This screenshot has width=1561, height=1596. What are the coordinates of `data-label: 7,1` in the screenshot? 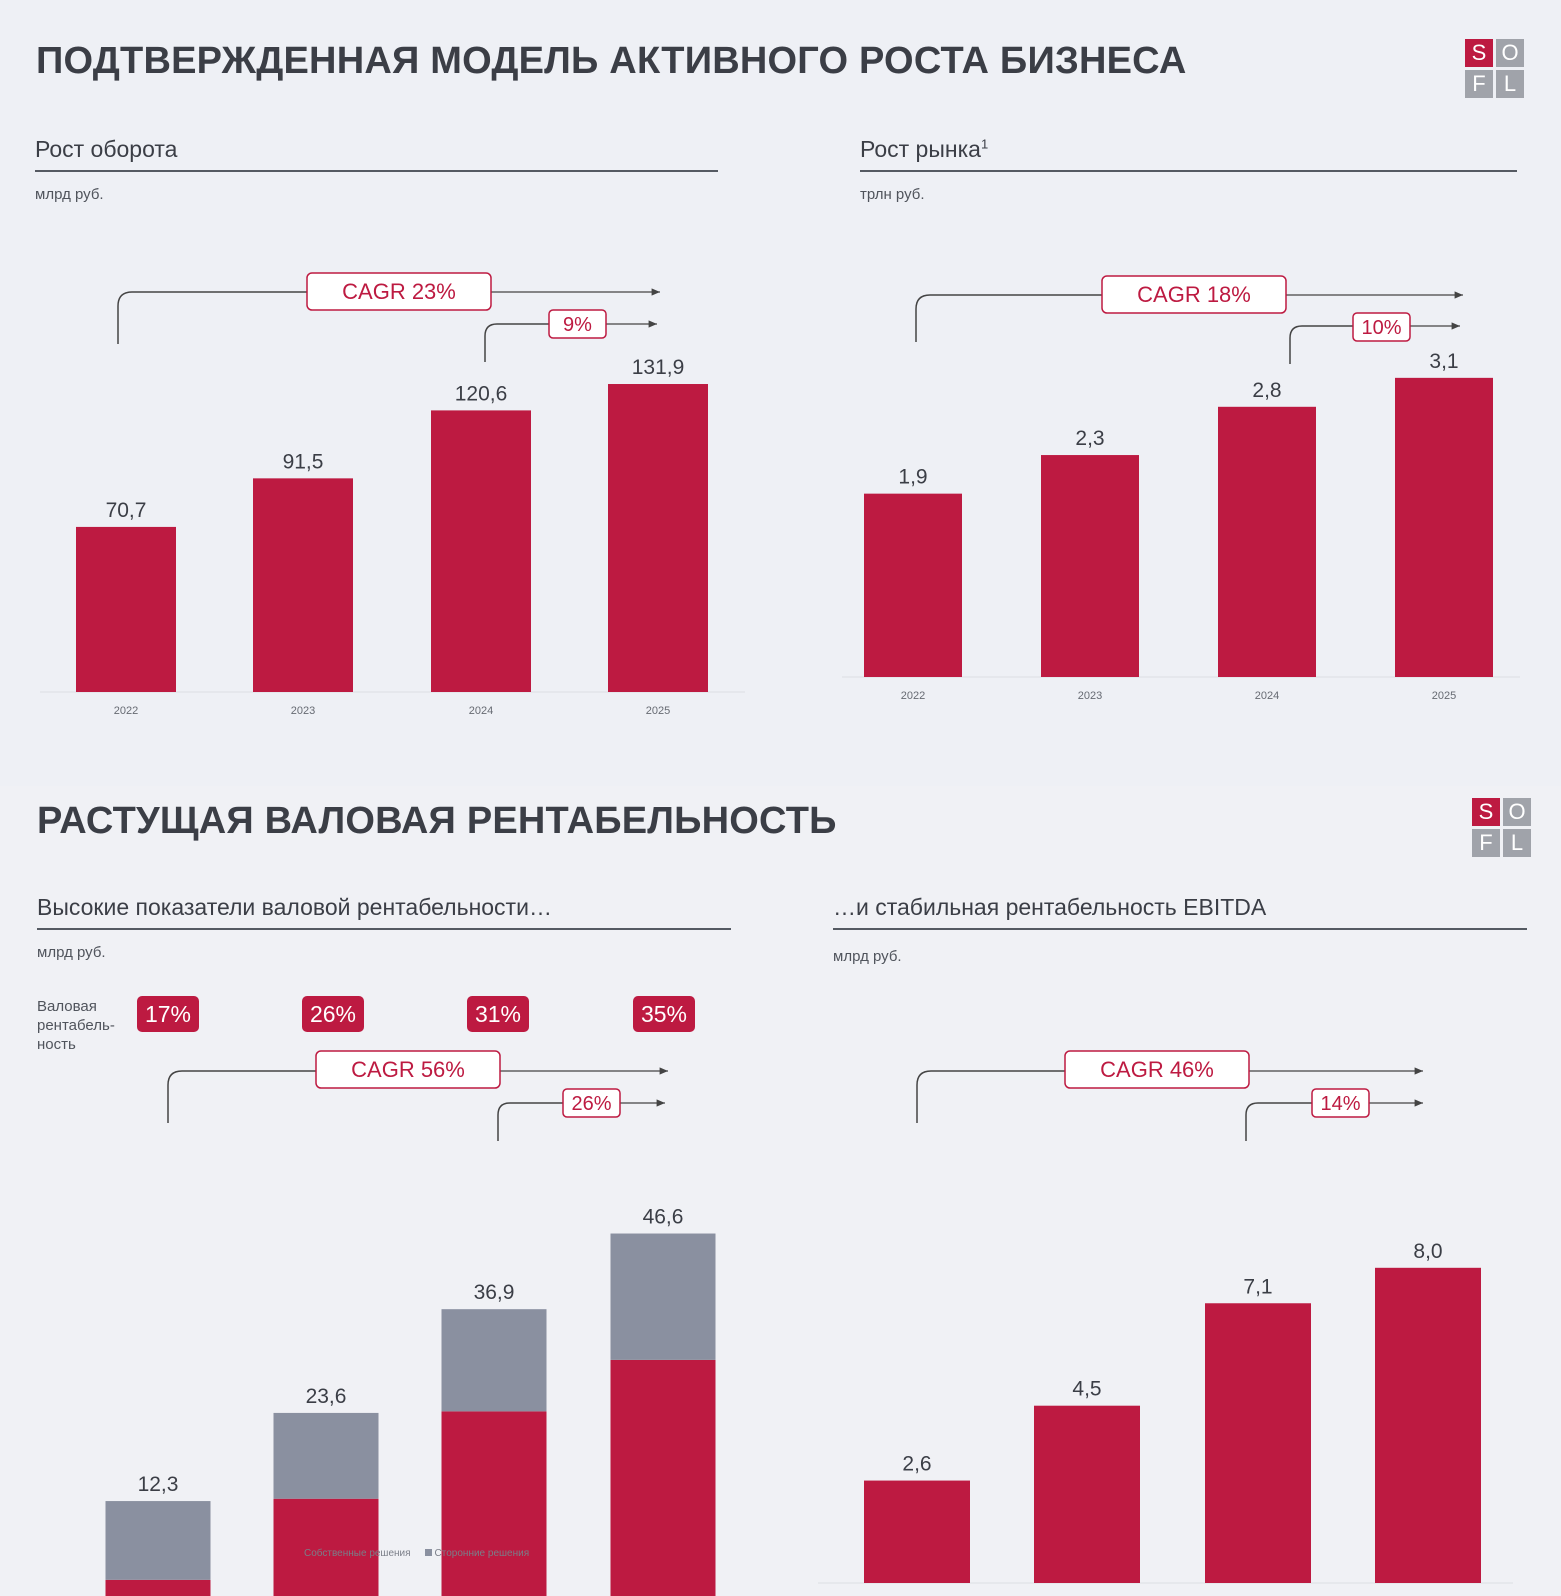 It's located at (1257, 1286).